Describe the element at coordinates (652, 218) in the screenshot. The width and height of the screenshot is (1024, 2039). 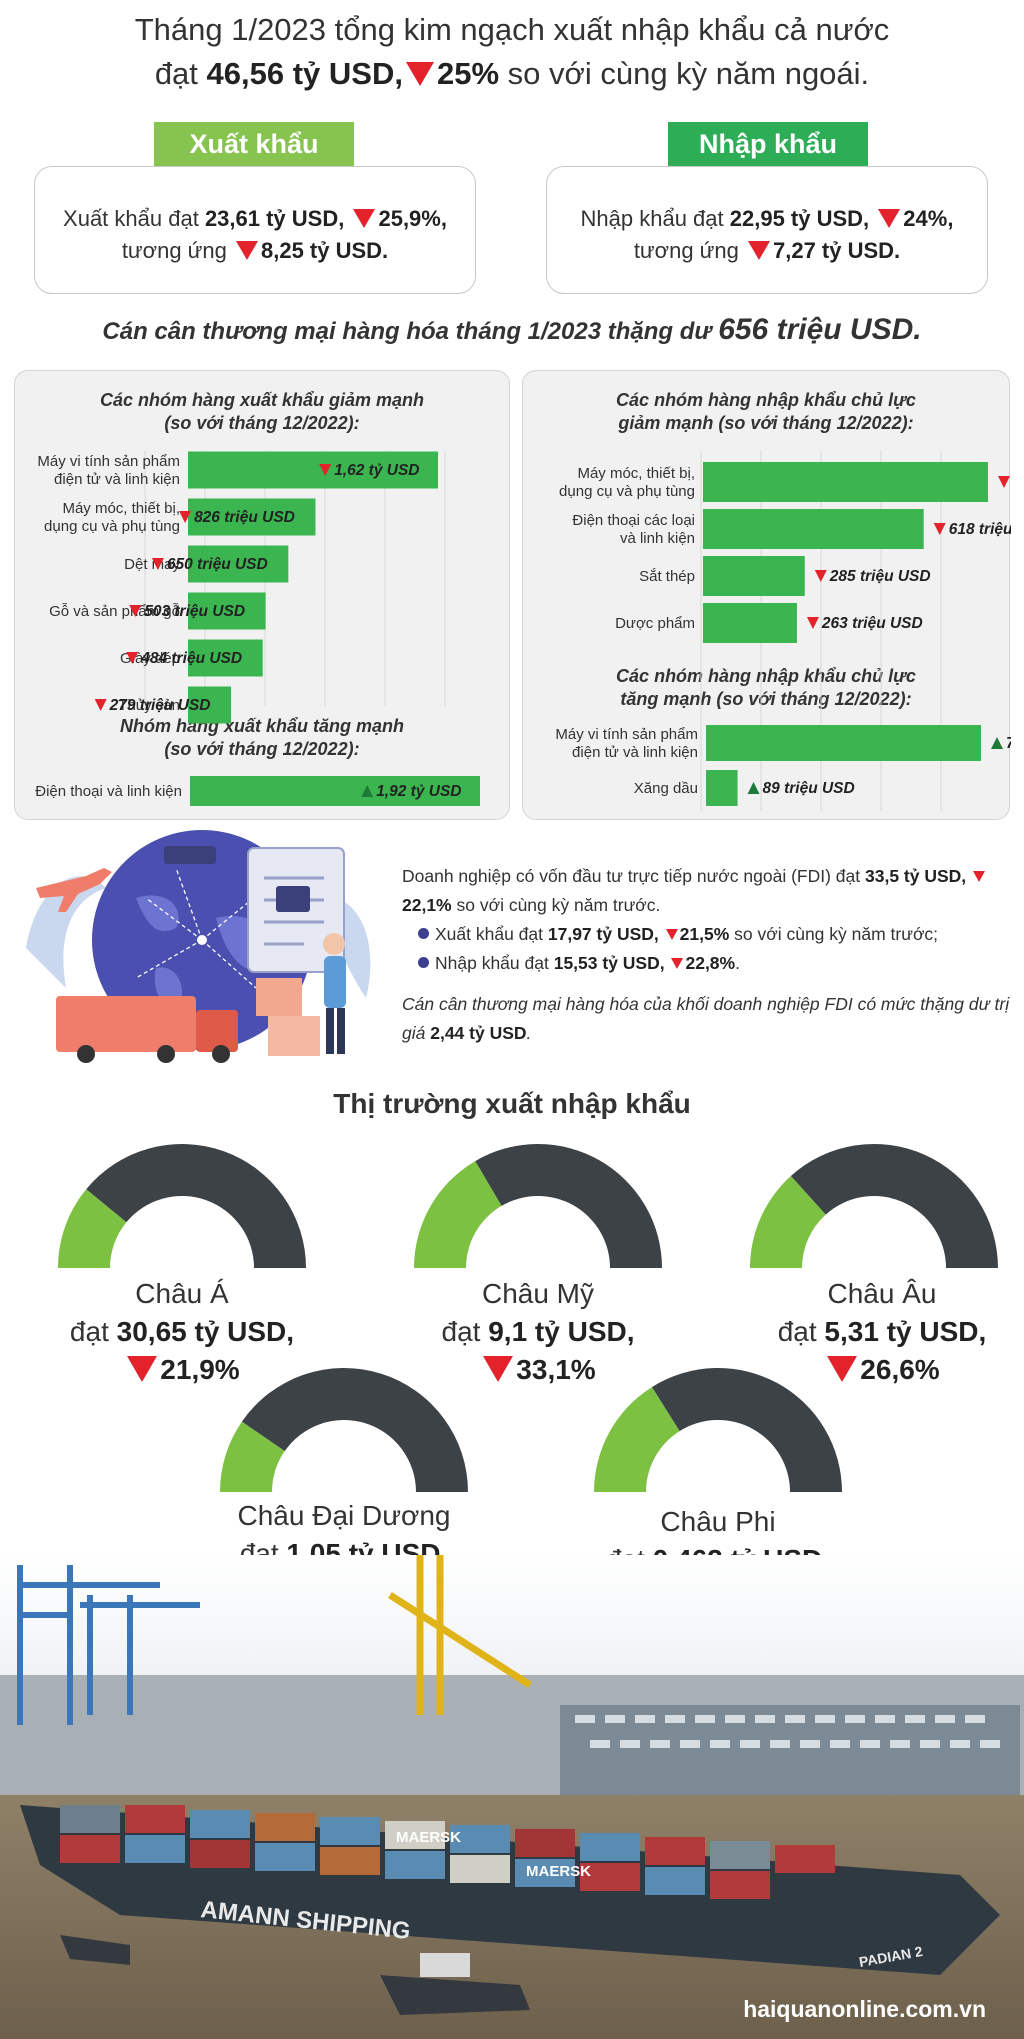
I see `import-pre: Nhập khẩu đạt` at that location.